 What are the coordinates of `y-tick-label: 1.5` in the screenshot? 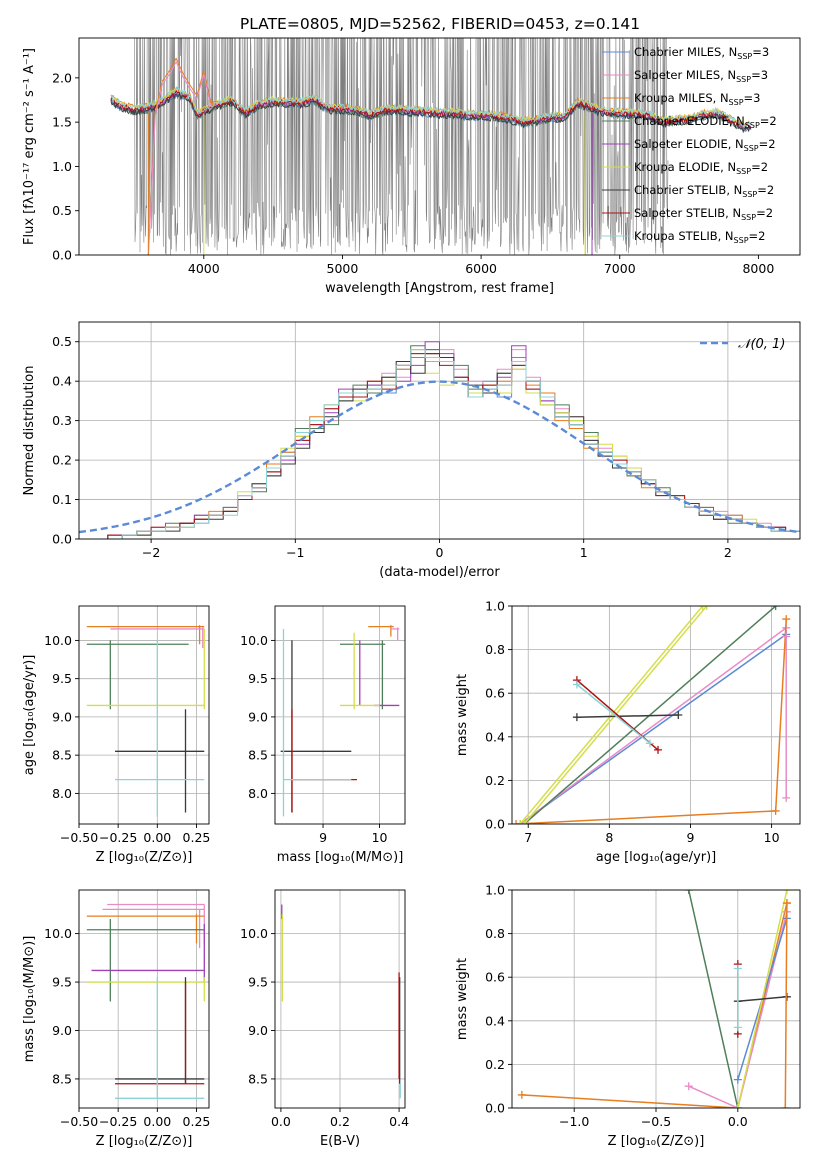 It's located at (62, 122).